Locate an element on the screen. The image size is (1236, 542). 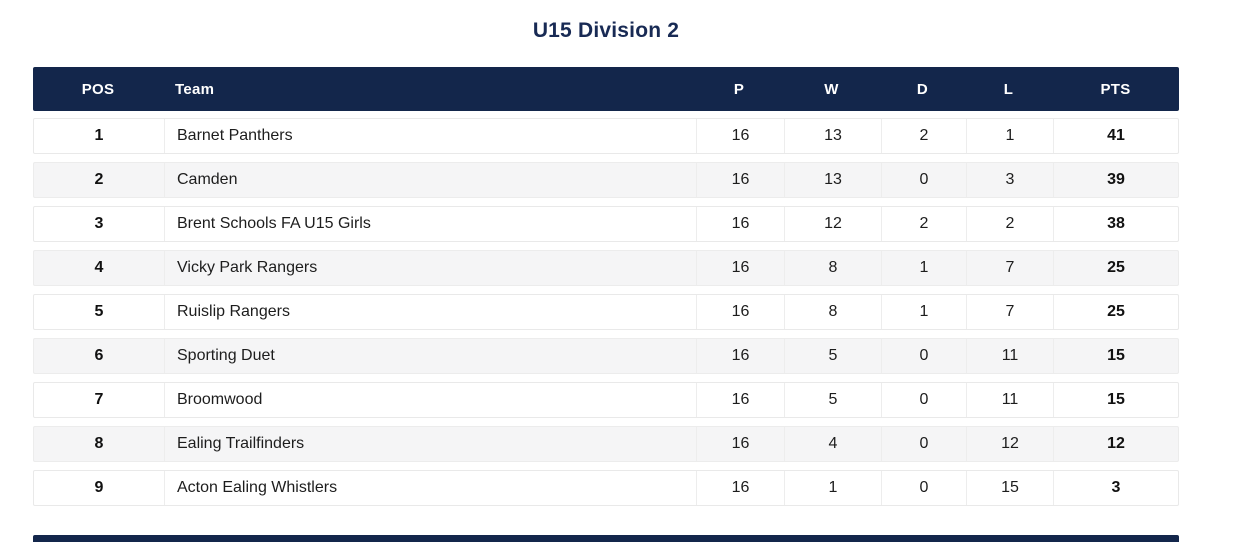
team-name-cell: Broomwood is located at coordinates (430, 400).